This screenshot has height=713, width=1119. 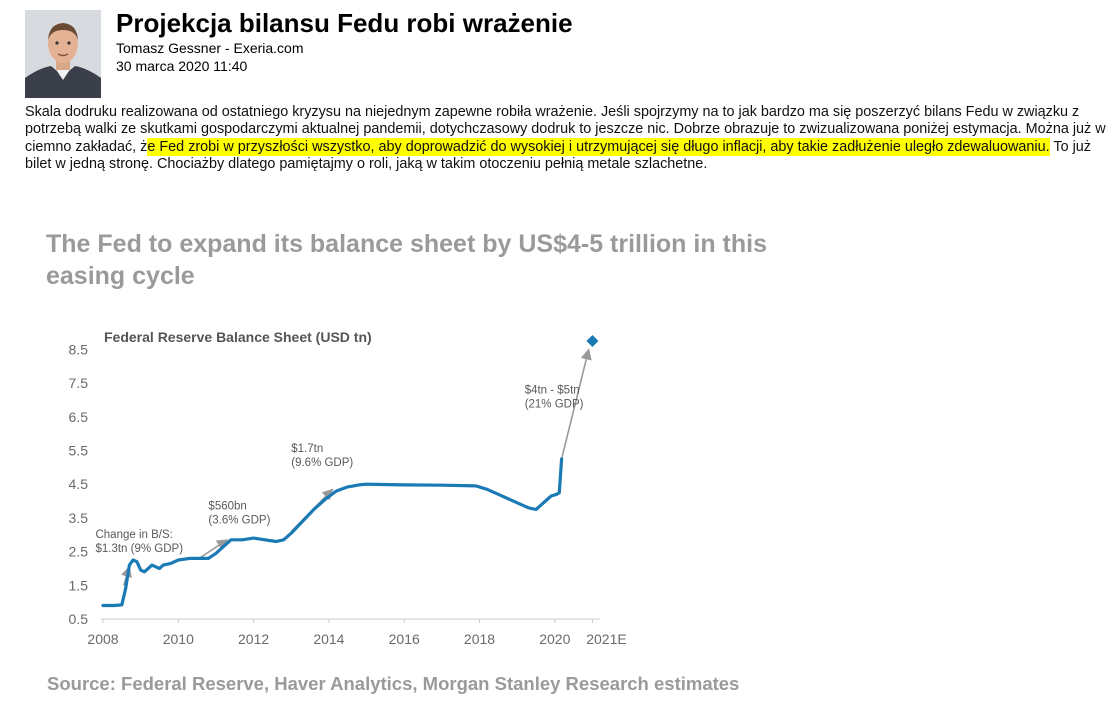 I want to click on x-tick-label: 2014, so click(x=328, y=639).